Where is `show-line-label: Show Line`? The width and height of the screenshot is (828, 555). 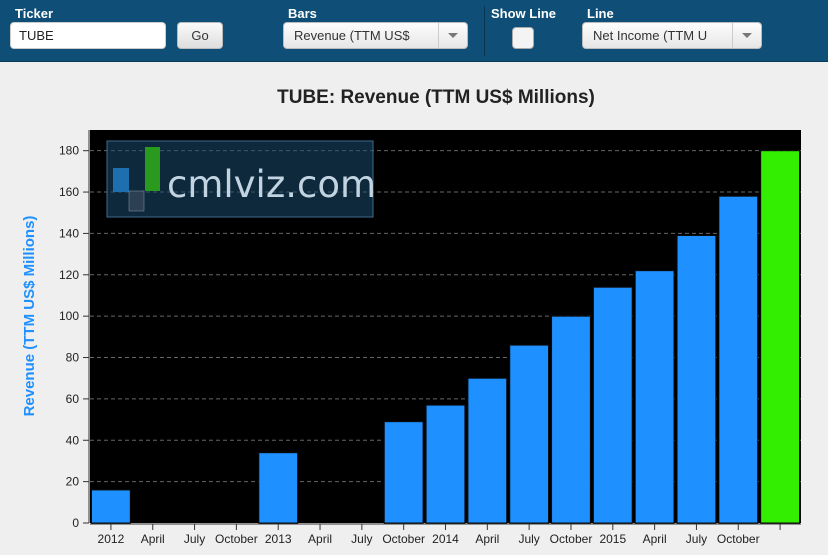 show-line-label: Show Line is located at coordinates (523, 13).